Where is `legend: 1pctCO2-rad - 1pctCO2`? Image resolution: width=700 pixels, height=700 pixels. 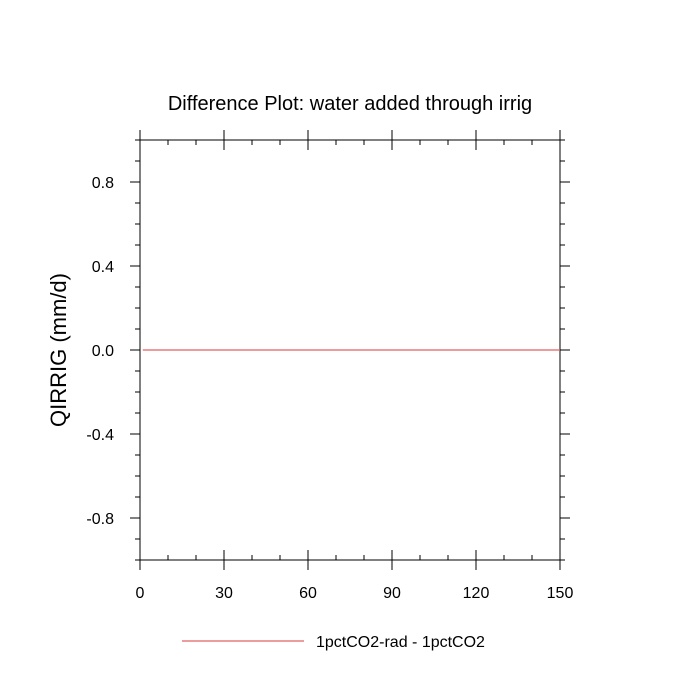
legend: 1pctCO2-rad - 1pctCO2 is located at coordinates (333, 642).